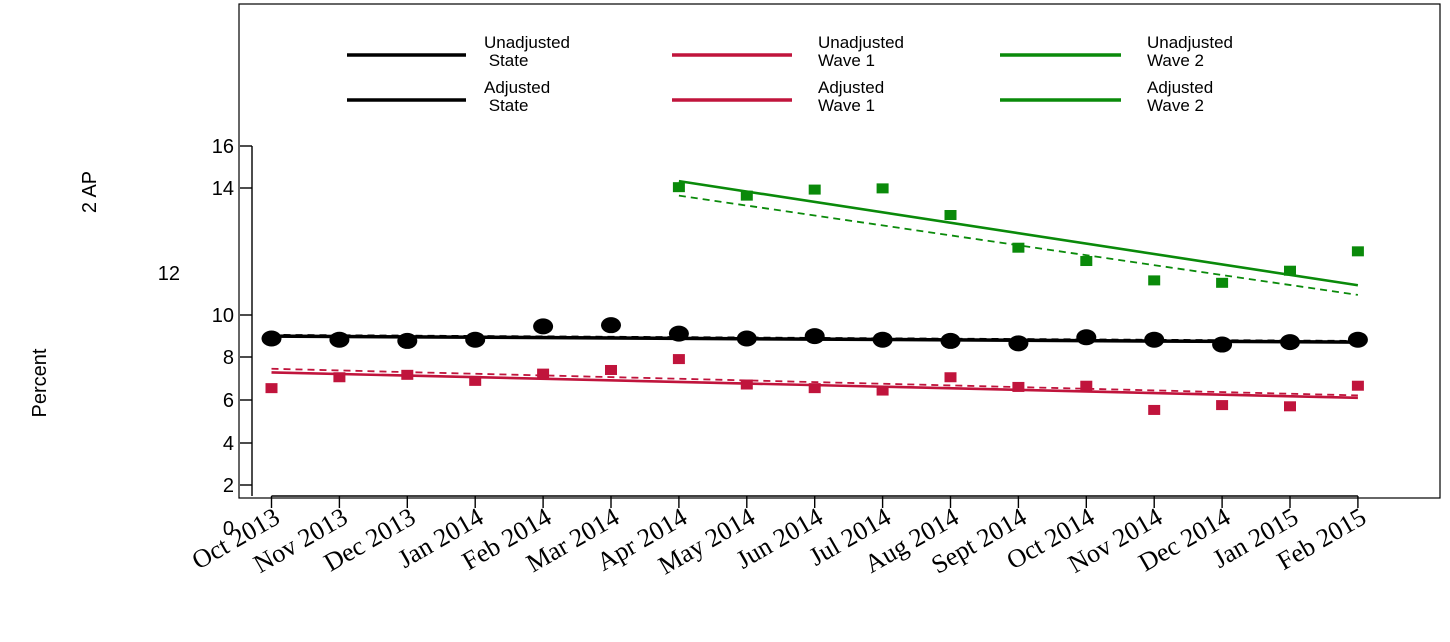  Describe the element at coordinates (223, 147) in the screenshot. I see `y-tick-label: 16` at that location.